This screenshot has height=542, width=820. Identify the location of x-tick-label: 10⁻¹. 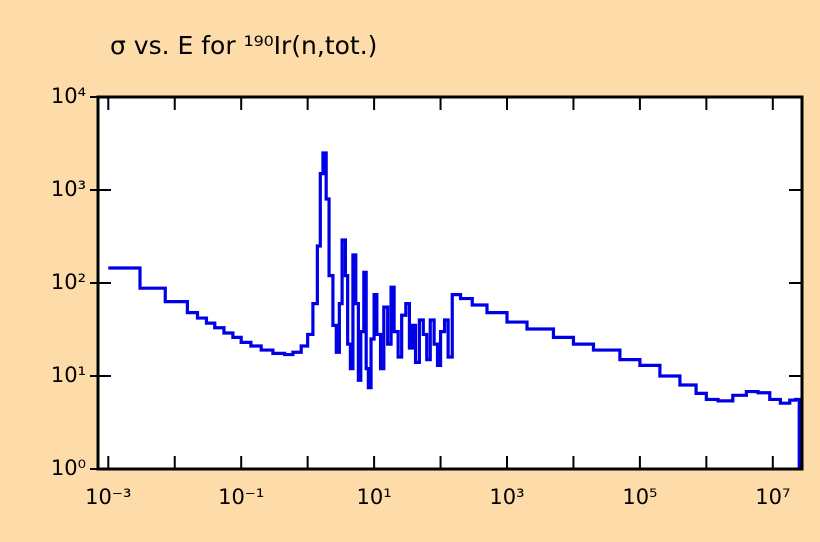
(241, 497).